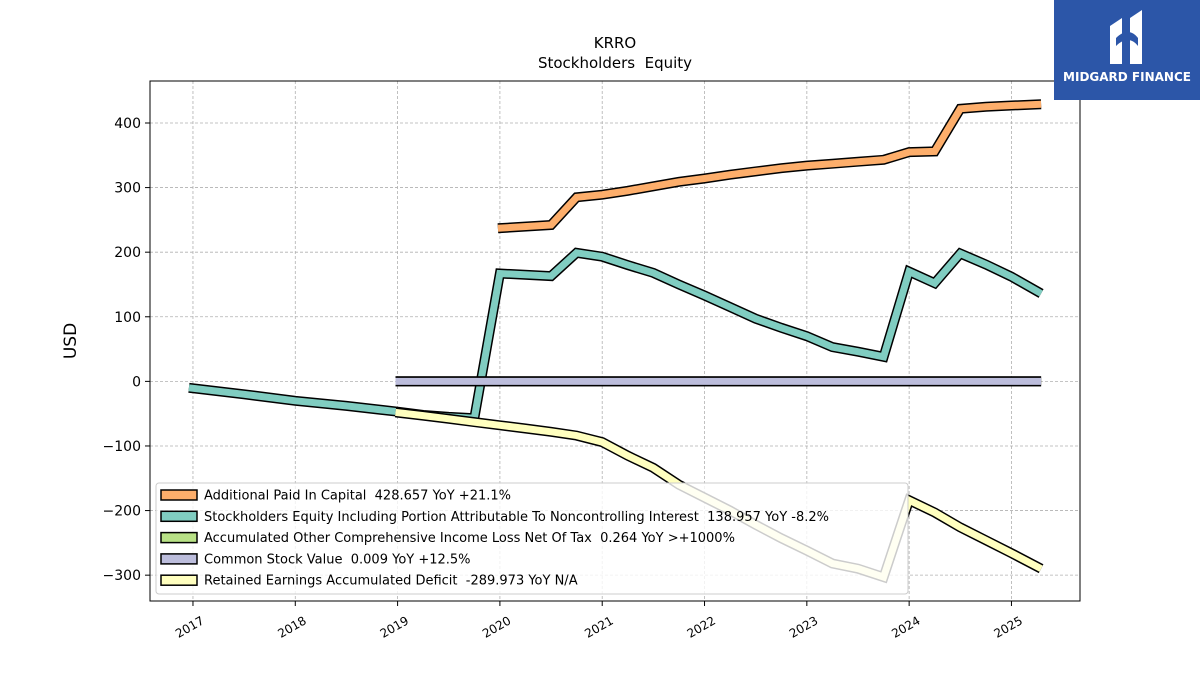 This screenshot has height=675, width=1200. What do you see at coordinates (122, 447) in the screenshot?
I see `y-tick-label: −100` at bounding box center [122, 447].